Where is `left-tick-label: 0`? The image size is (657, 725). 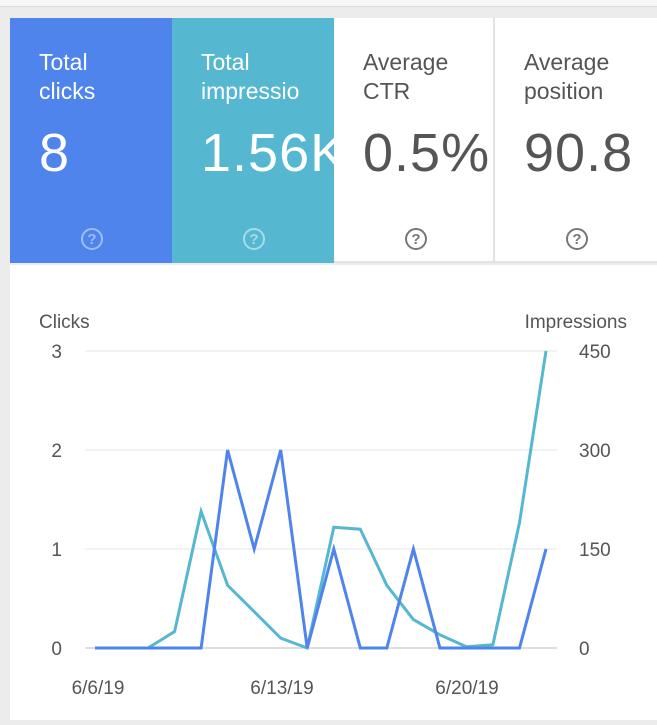 left-tick-label: 0 is located at coordinates (56, 649).